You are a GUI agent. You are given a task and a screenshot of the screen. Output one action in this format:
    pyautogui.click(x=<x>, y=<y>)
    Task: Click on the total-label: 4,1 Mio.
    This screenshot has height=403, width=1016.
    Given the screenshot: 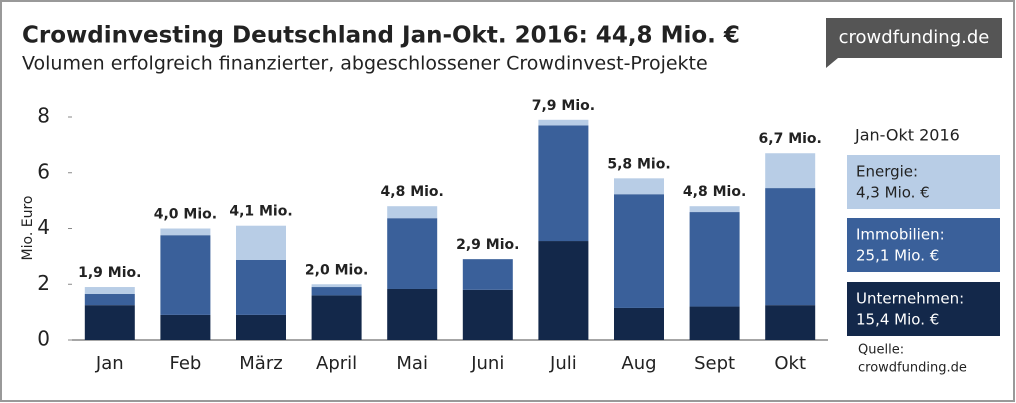 What is the action you would take?
    pyautogui.click(x=260, y=212)
    